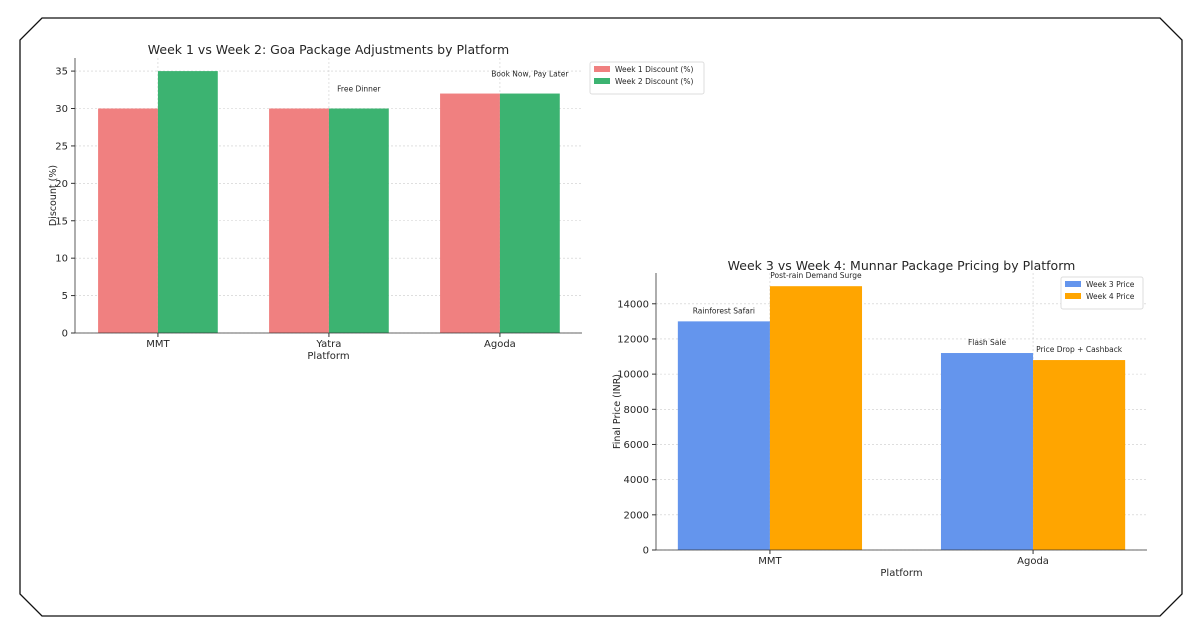  What do you see at coordinates (816, 275) in the screenshot?
I see `bar-annotation: Post-rain Demand Surge` at bounding box center [816, 275].